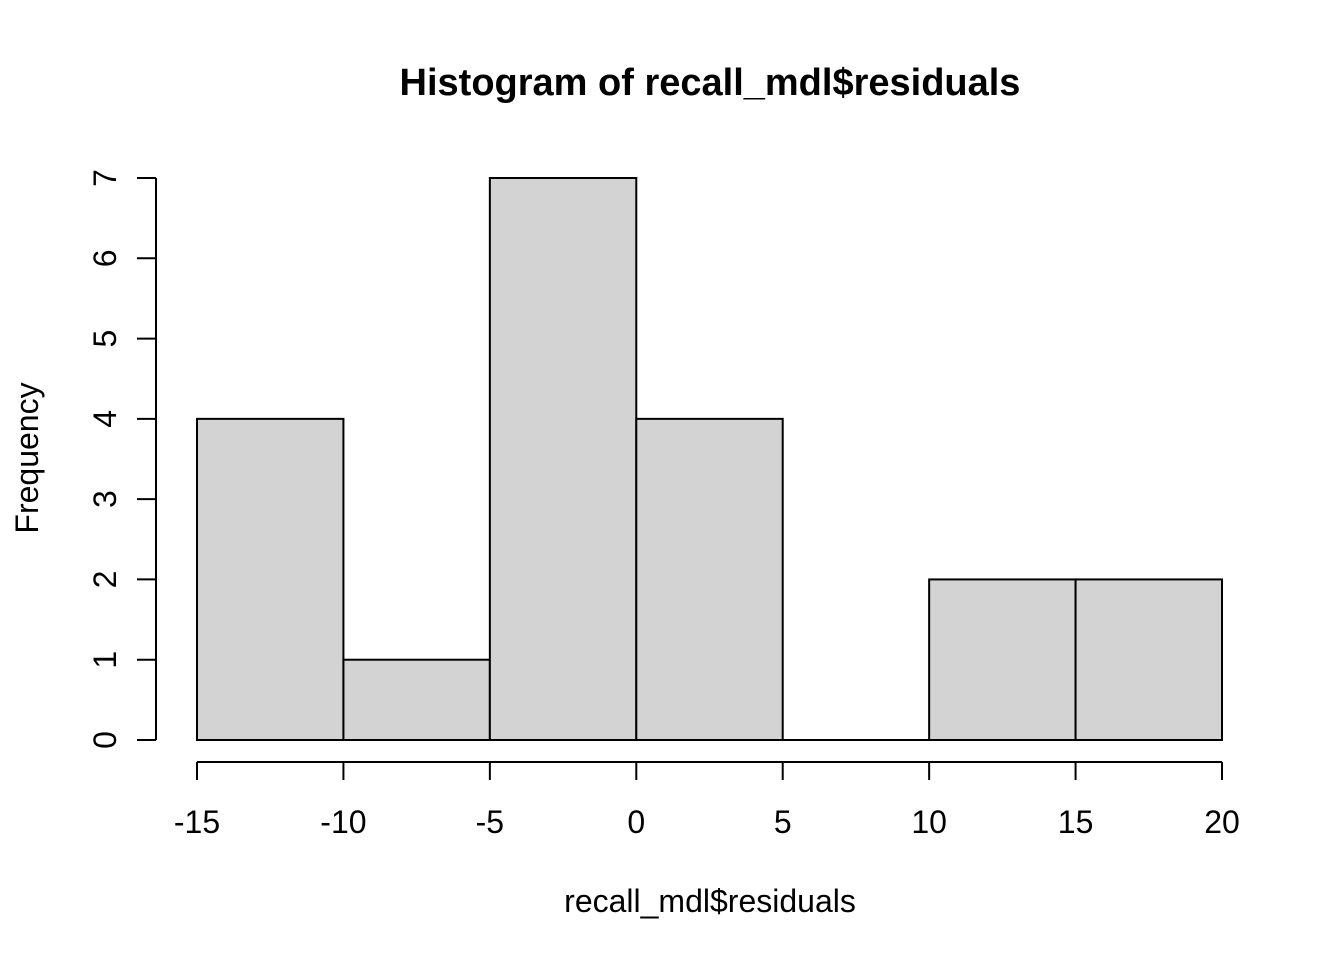 Image resolution: width=1344 pixels, height=960 pixels. Describe the element at coordinates (105, 419) in the screenshot. I see `y-tick-label: 4` at that location.